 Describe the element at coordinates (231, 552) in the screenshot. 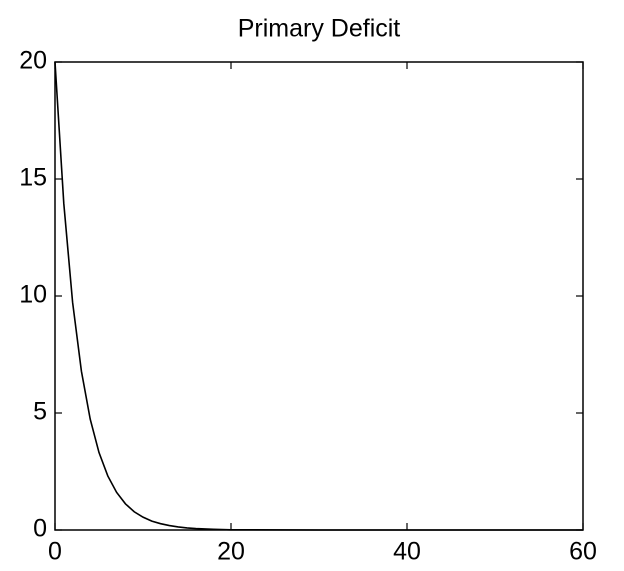

I see `x-tick-label: 20` at that location.